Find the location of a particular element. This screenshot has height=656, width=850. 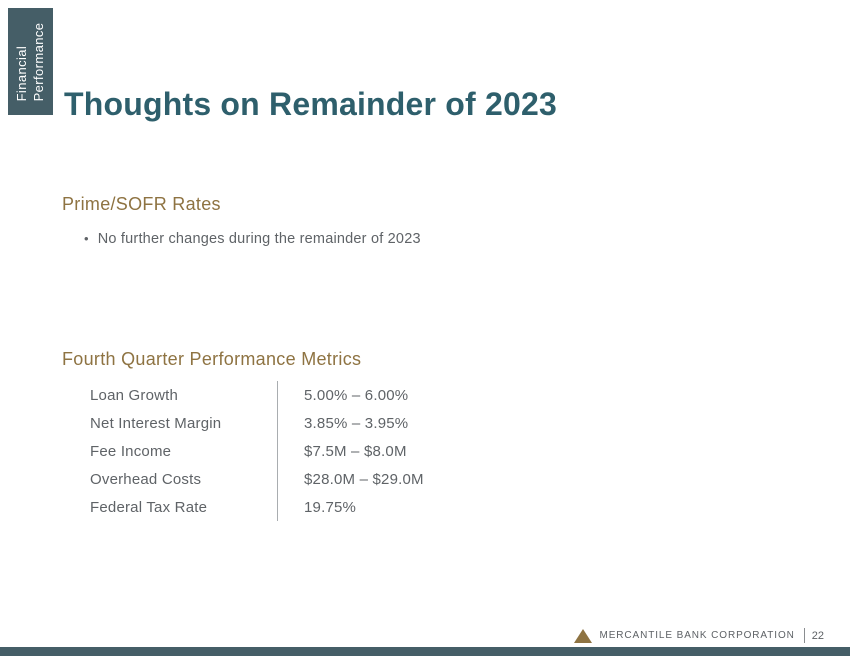

metric-label: Fee Income is located at coordinates (131, 451).